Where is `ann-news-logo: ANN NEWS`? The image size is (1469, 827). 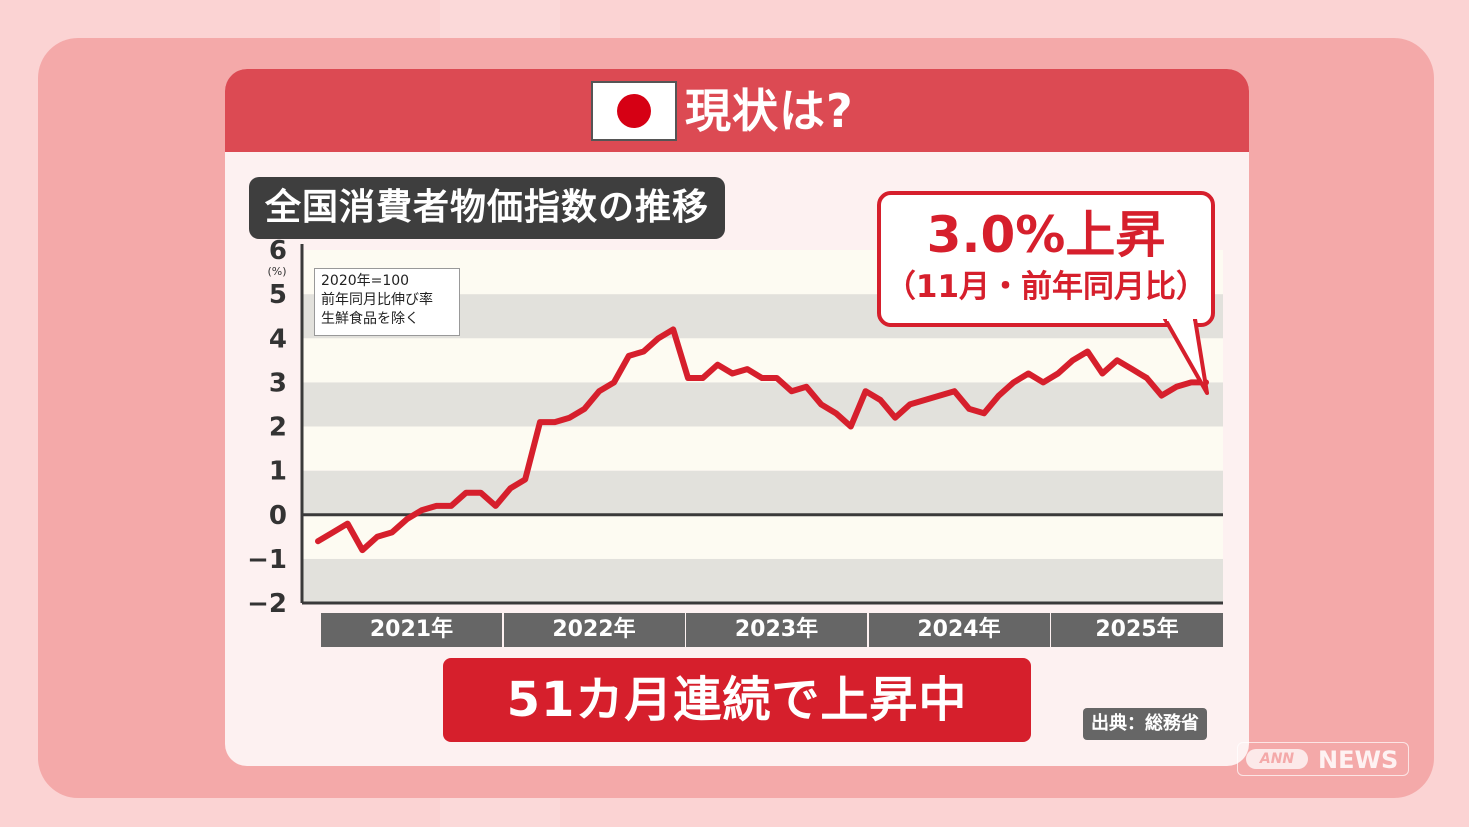
ann-news-logo: ANN NEWS is located at coordinates (1323, 759).